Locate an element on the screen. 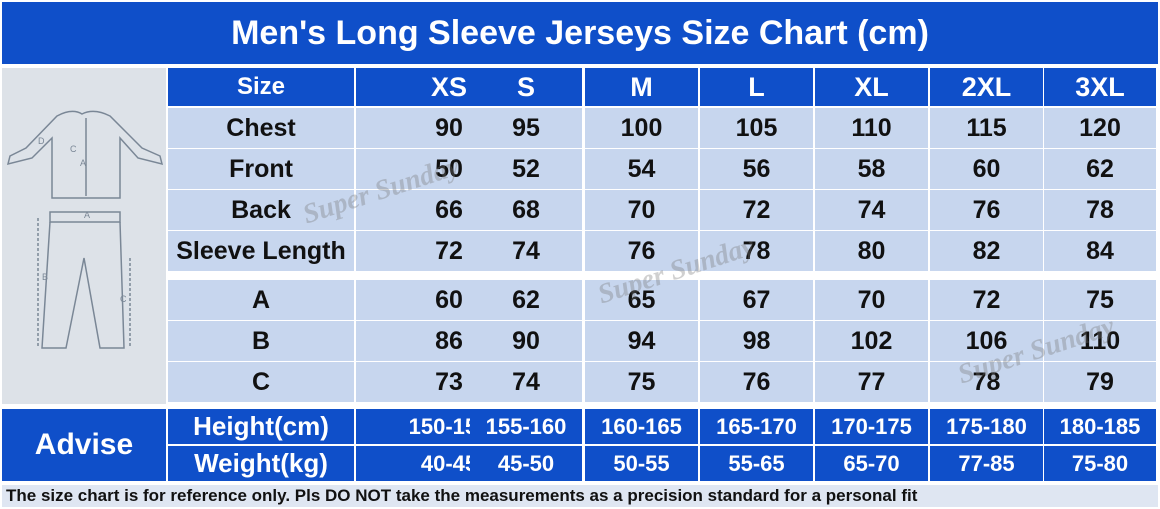  garment-diagram: D C A A B C is located at coordinates (84, 236).